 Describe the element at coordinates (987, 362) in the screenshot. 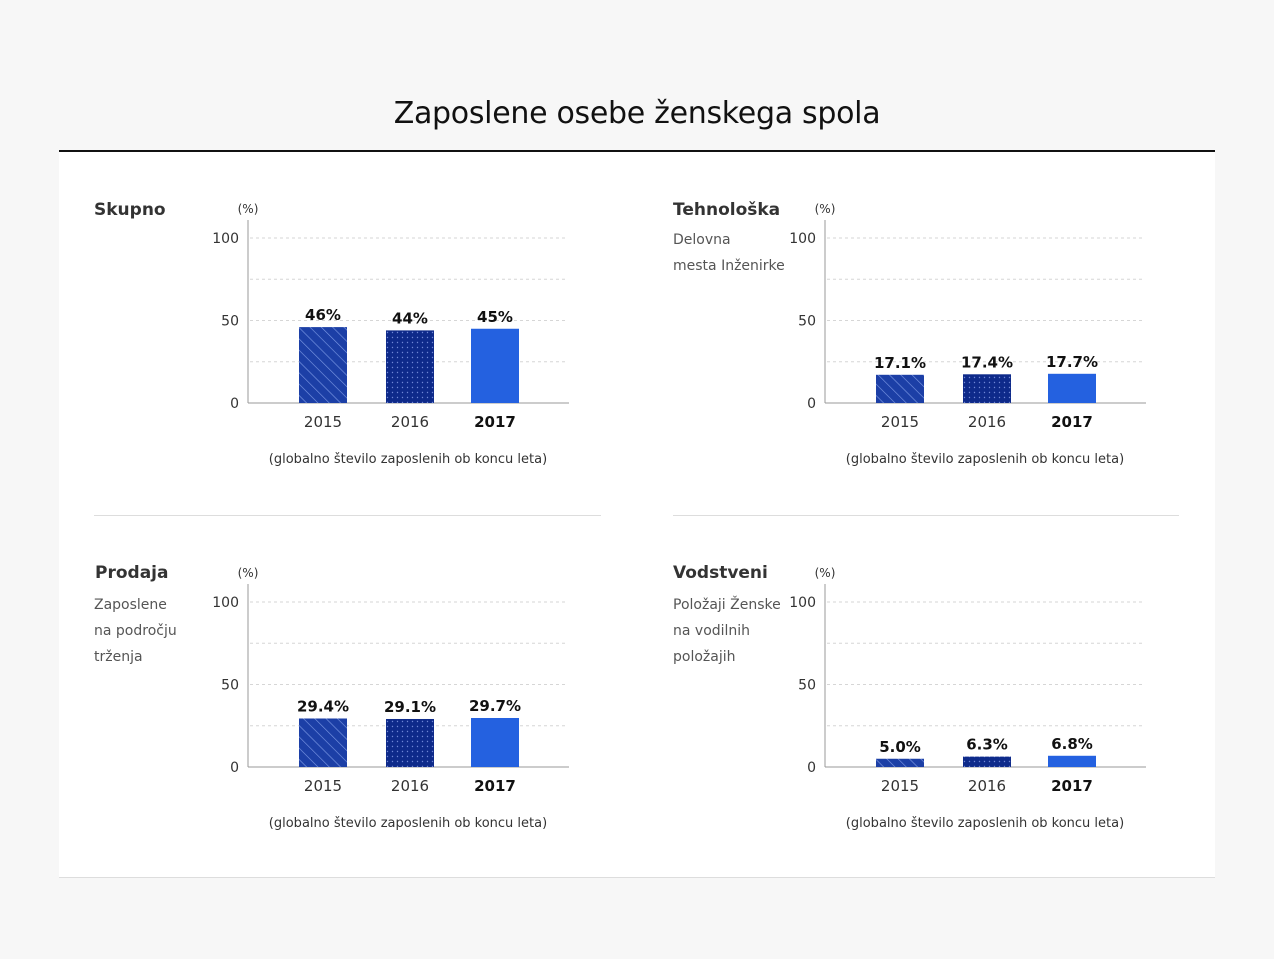

I see `value-label: 17.4%` at that location.